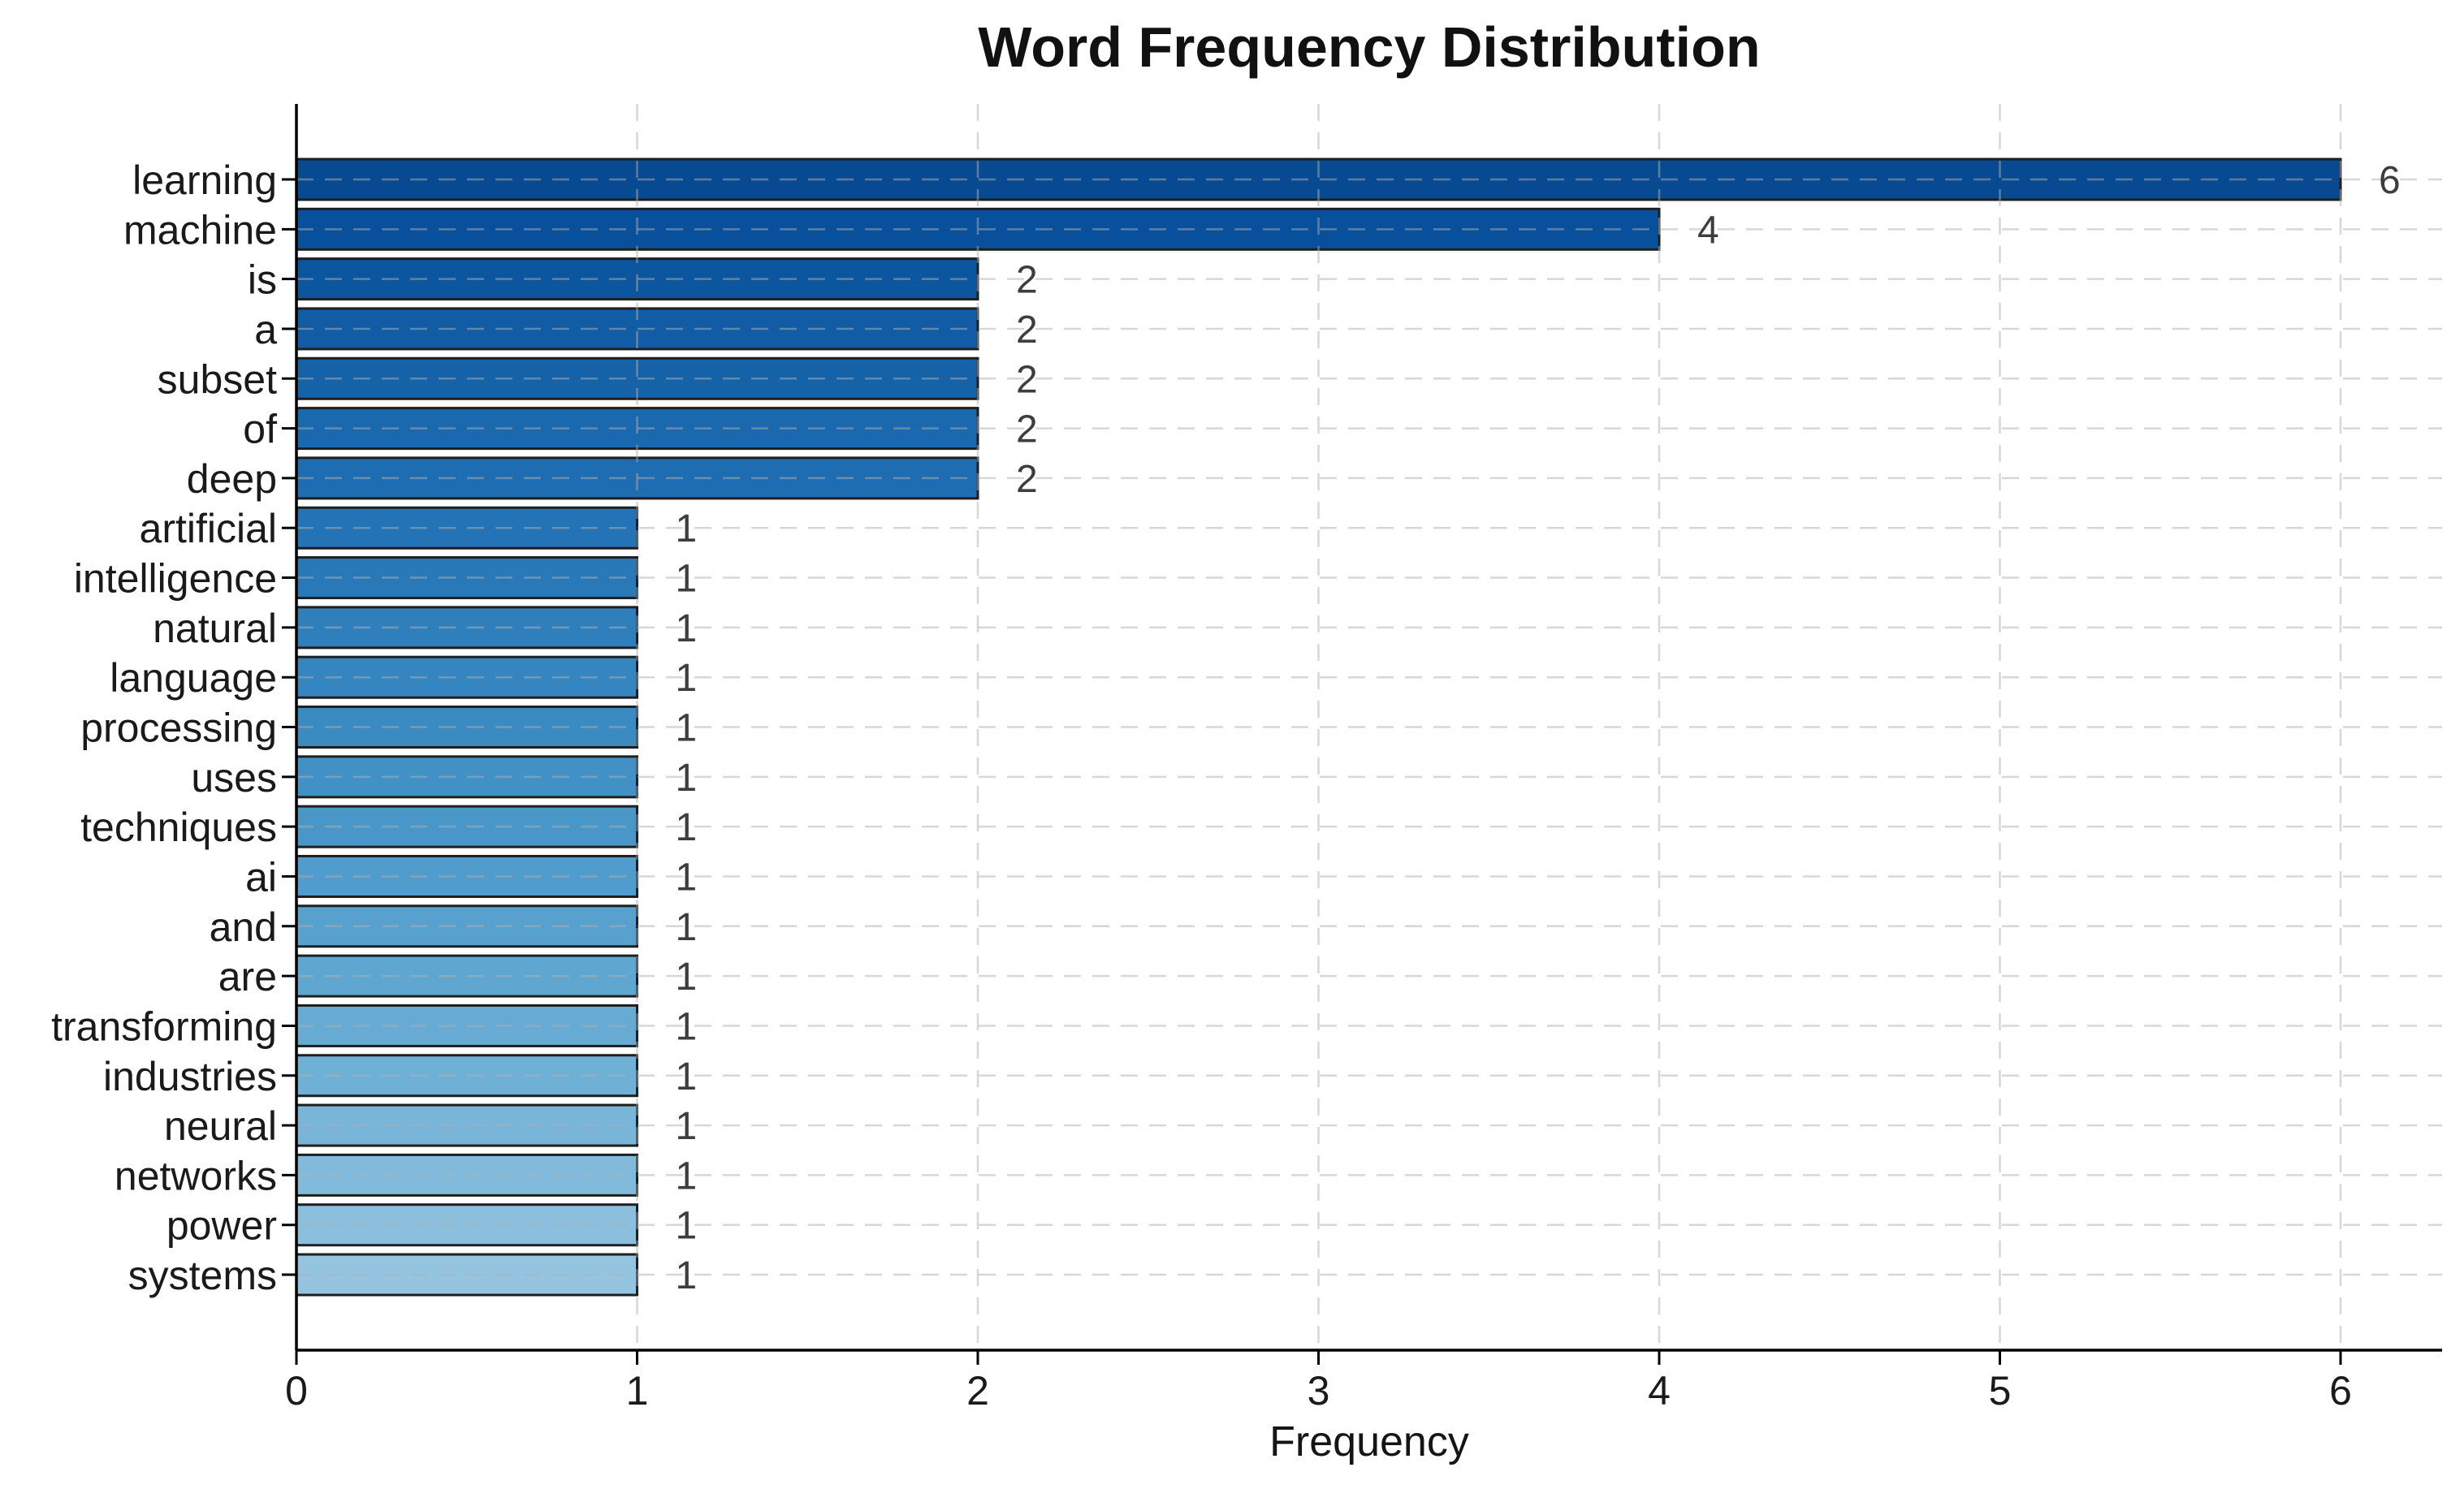  I want to click on y-tick-label-machine: machine, so click(200, 229).